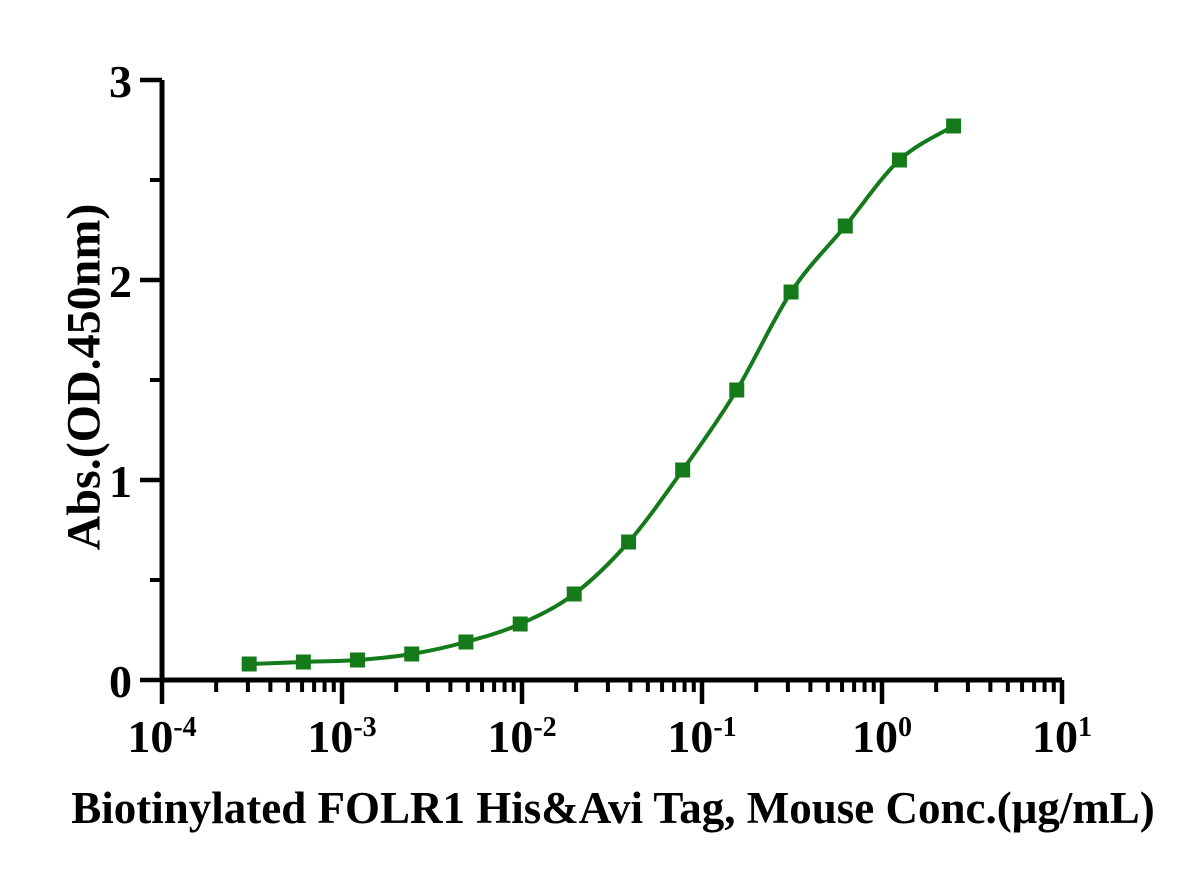 Image resolution: width=1187 pixels, height=873 pixels. What do you see at coordinates (612, 692) in the screenshot?
I see `x-axis-ticks` at bounding box center [612, 692].